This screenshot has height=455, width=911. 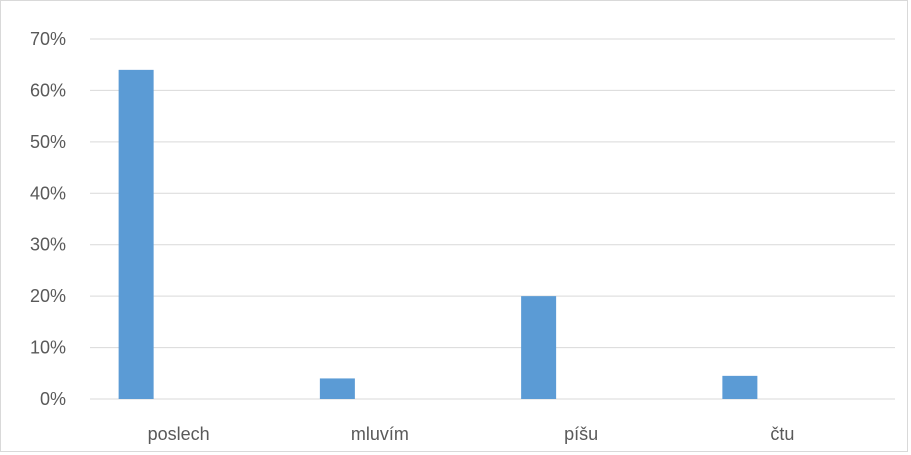 What do you see at coordinates (53, 399) in the screenshot?
I see `y-tick-label: 0%` at bounding box center [53, 399].